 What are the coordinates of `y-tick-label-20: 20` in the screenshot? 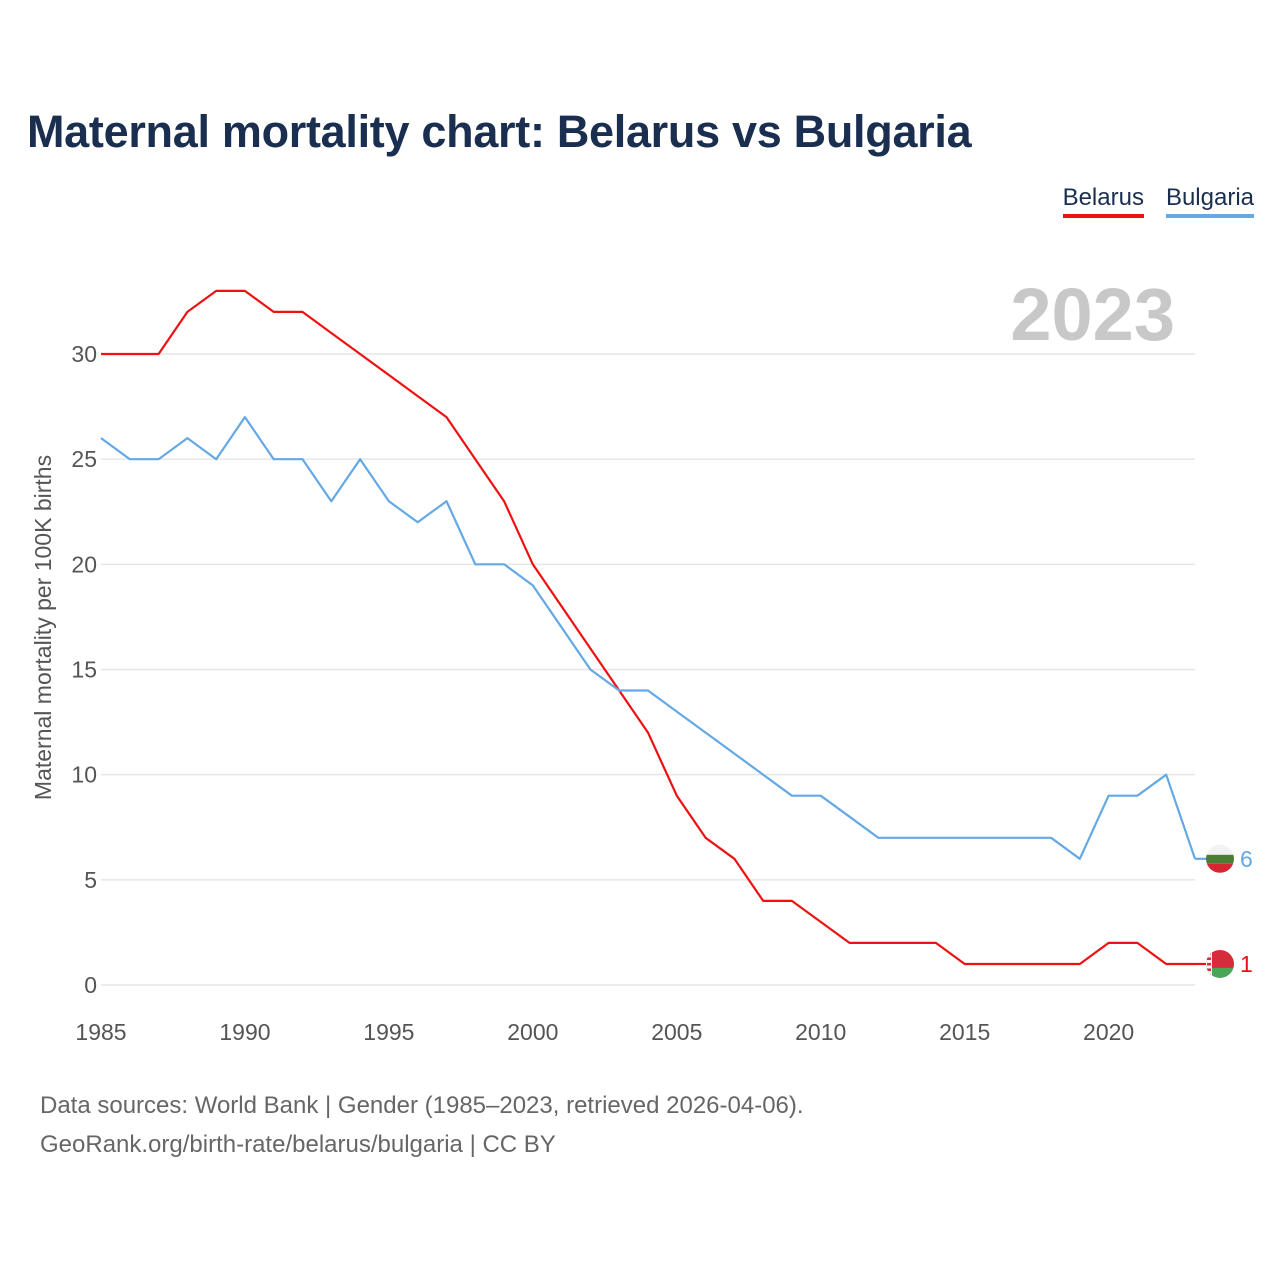 It's located at (84, 564).